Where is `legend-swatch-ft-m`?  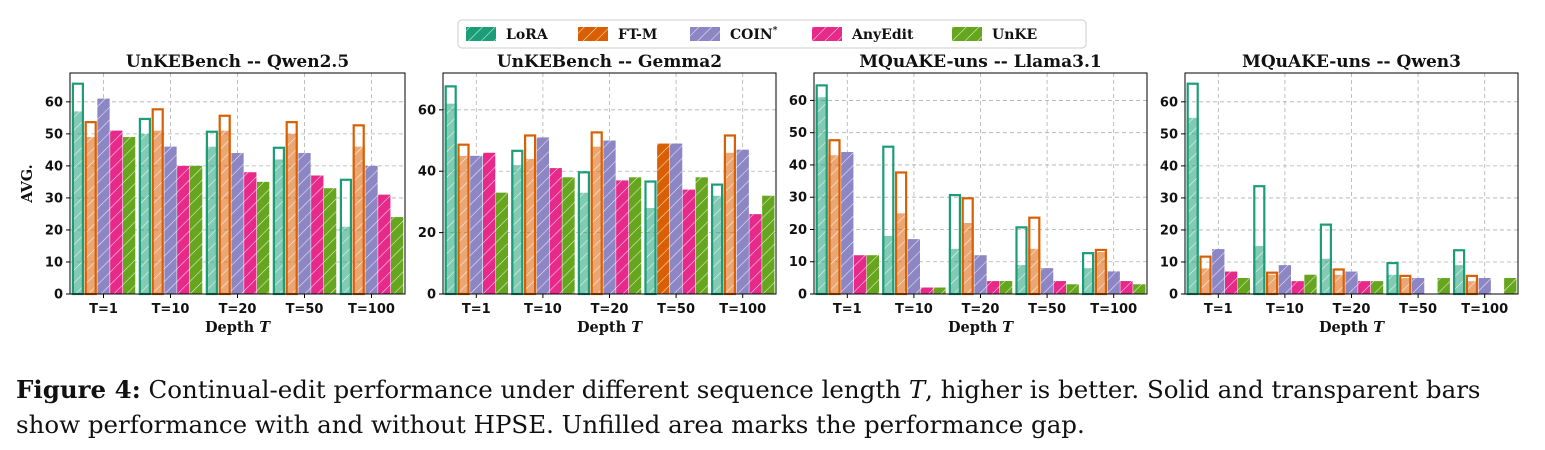 legend-swatch-ft-m is located at coordinates (593, 34).